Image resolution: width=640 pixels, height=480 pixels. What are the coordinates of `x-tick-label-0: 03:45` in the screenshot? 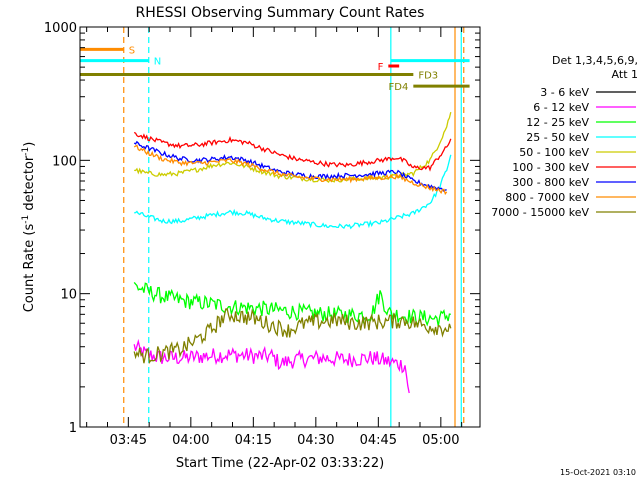 It's located at (128, 440).